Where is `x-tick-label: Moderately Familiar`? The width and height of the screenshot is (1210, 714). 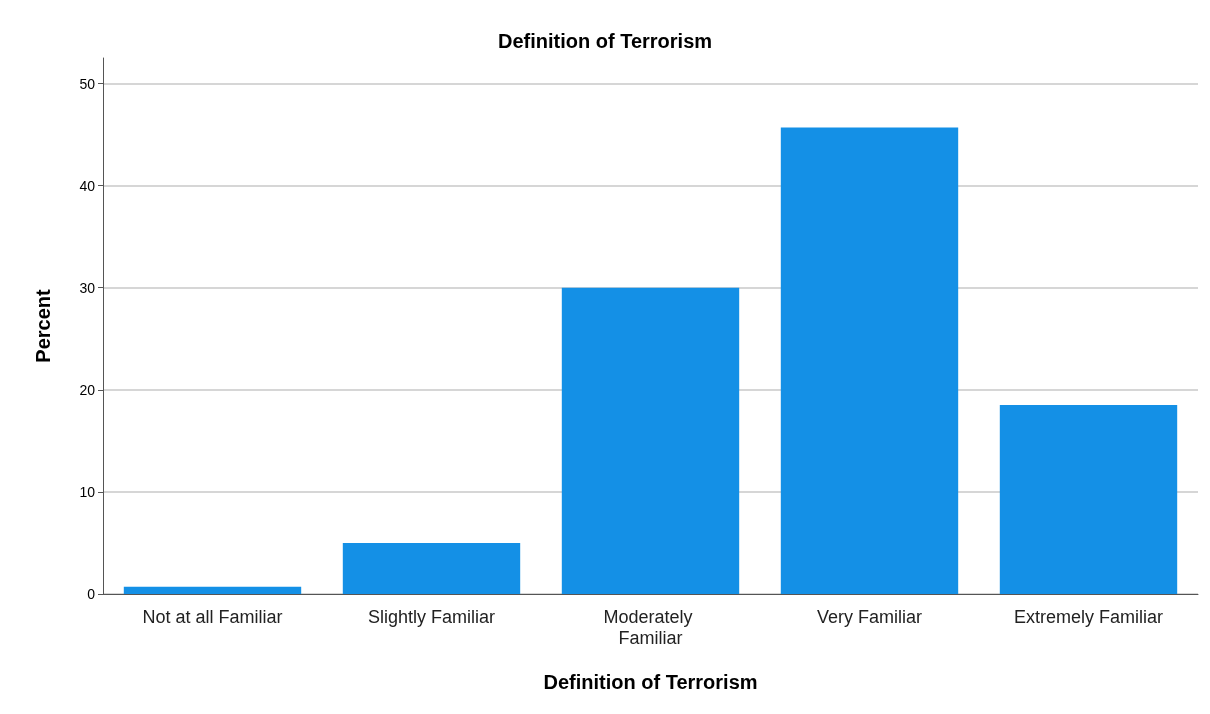 x-tick-label: Moderately Familiar is located at coordinates (650, 627).